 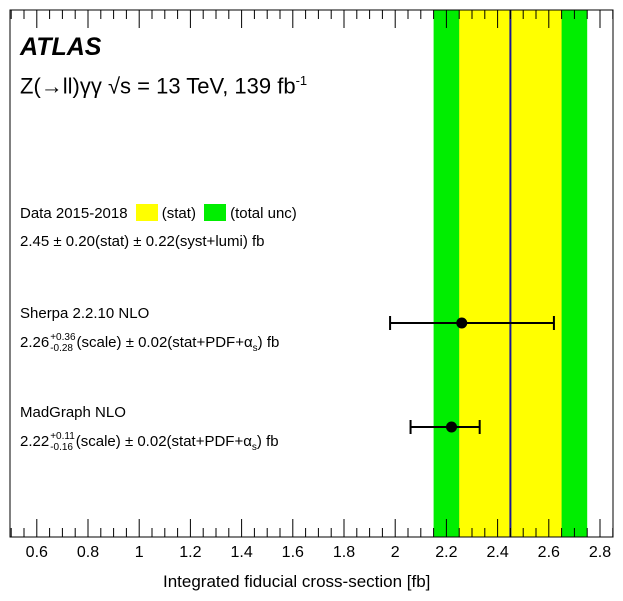 I want to click on x-tick-label: 2.6, so click(x=549, y=552).